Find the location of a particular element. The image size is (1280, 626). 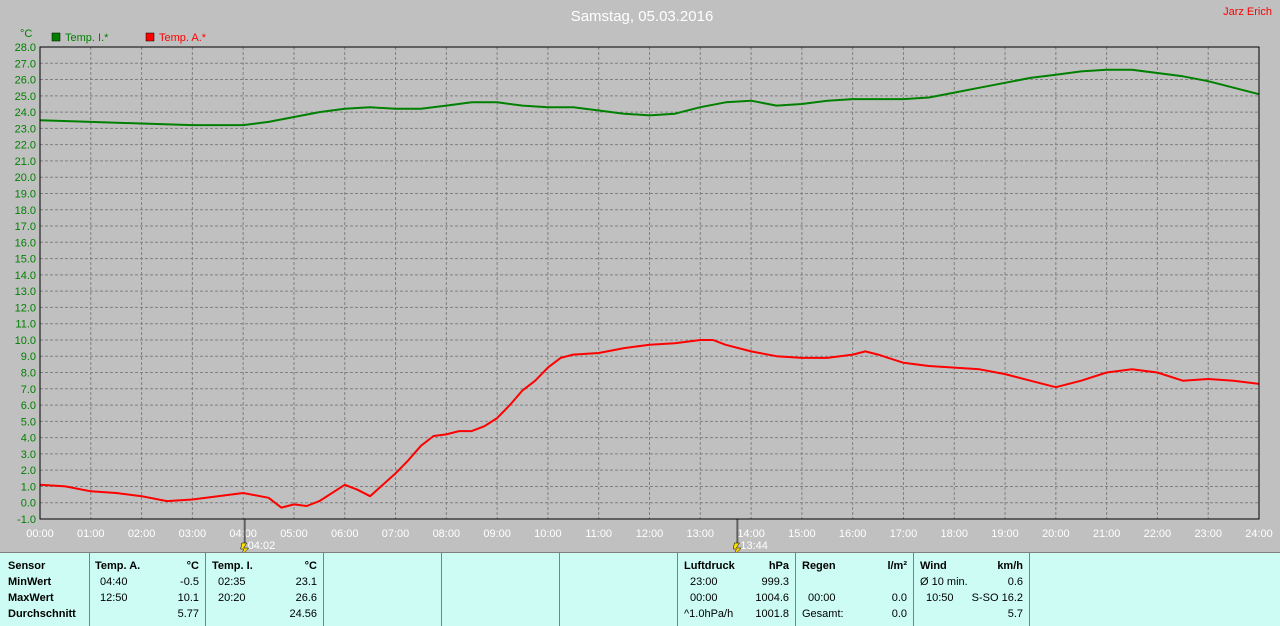

y-tick-label: 23.0 is located at coordinates (25, 129).